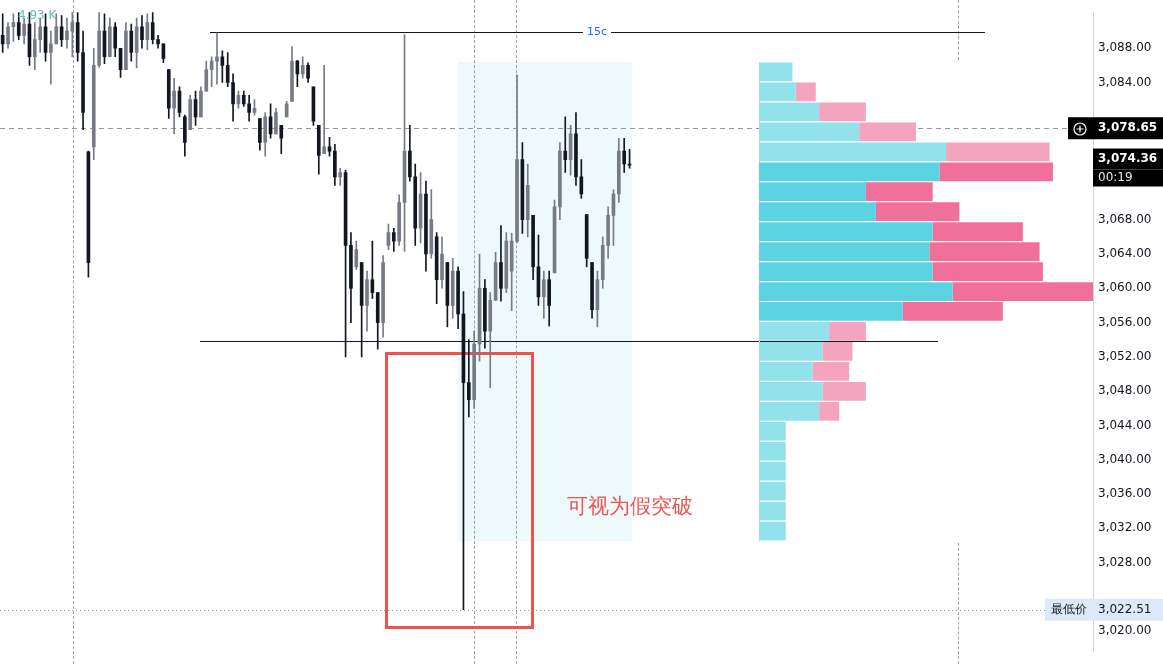  Describe the element at coordinates (1125, 253) in the screenshot. I see `y-tick-label: 3,064.00` at that location.